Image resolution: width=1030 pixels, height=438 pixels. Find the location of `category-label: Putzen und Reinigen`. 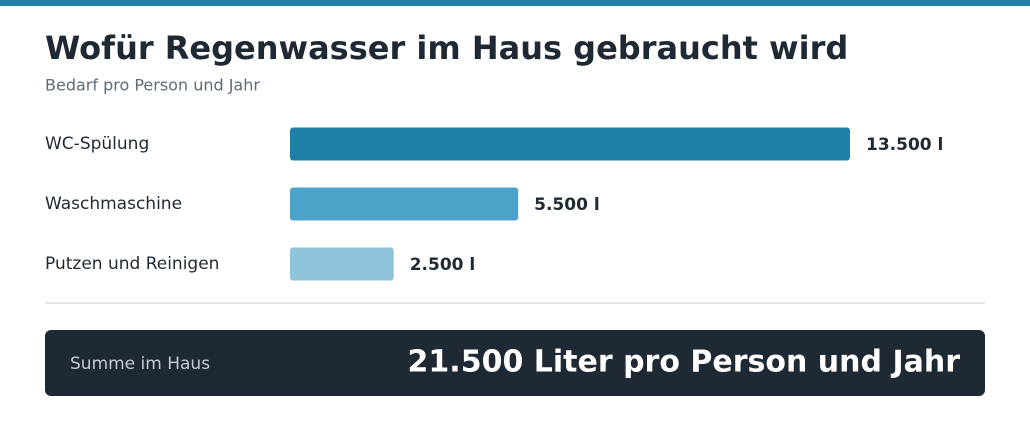

category-label: Putzen und Reinigen is located at coordinates (132, 264).